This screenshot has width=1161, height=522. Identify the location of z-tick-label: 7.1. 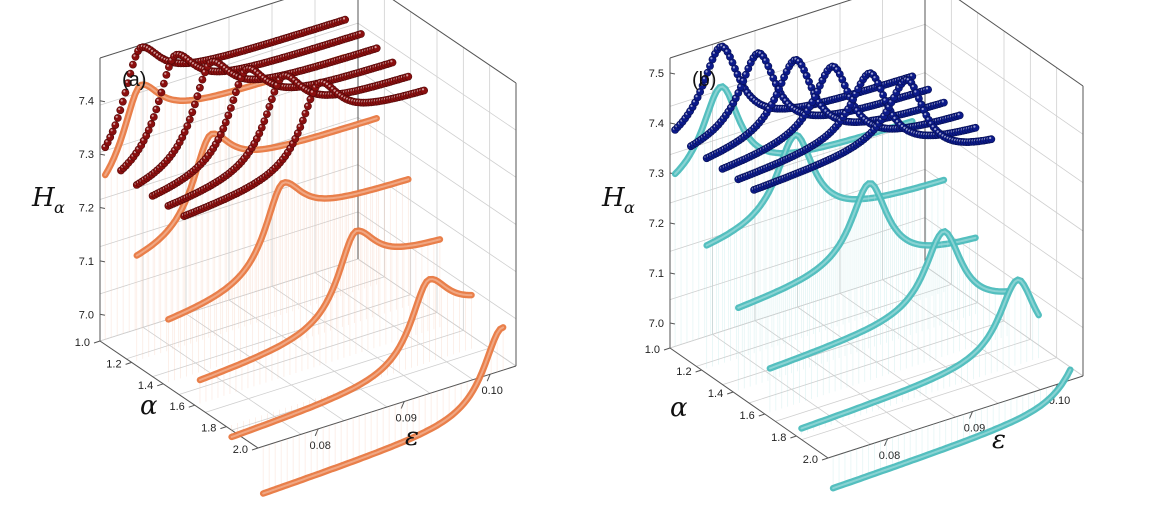
(86, 262).